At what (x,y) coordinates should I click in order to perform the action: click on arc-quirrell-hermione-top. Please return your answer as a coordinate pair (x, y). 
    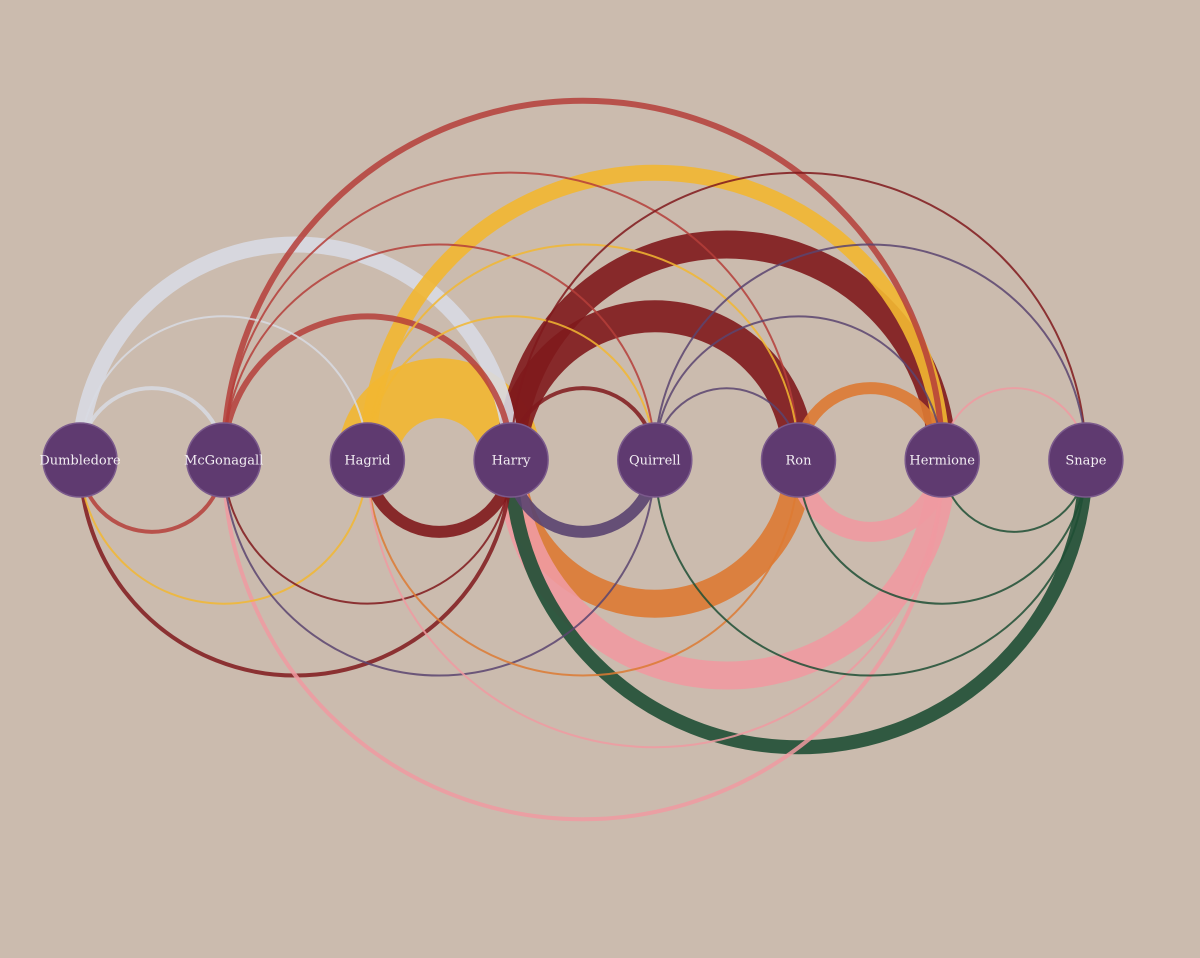
    Looking at the image, I should click on (798, 388).